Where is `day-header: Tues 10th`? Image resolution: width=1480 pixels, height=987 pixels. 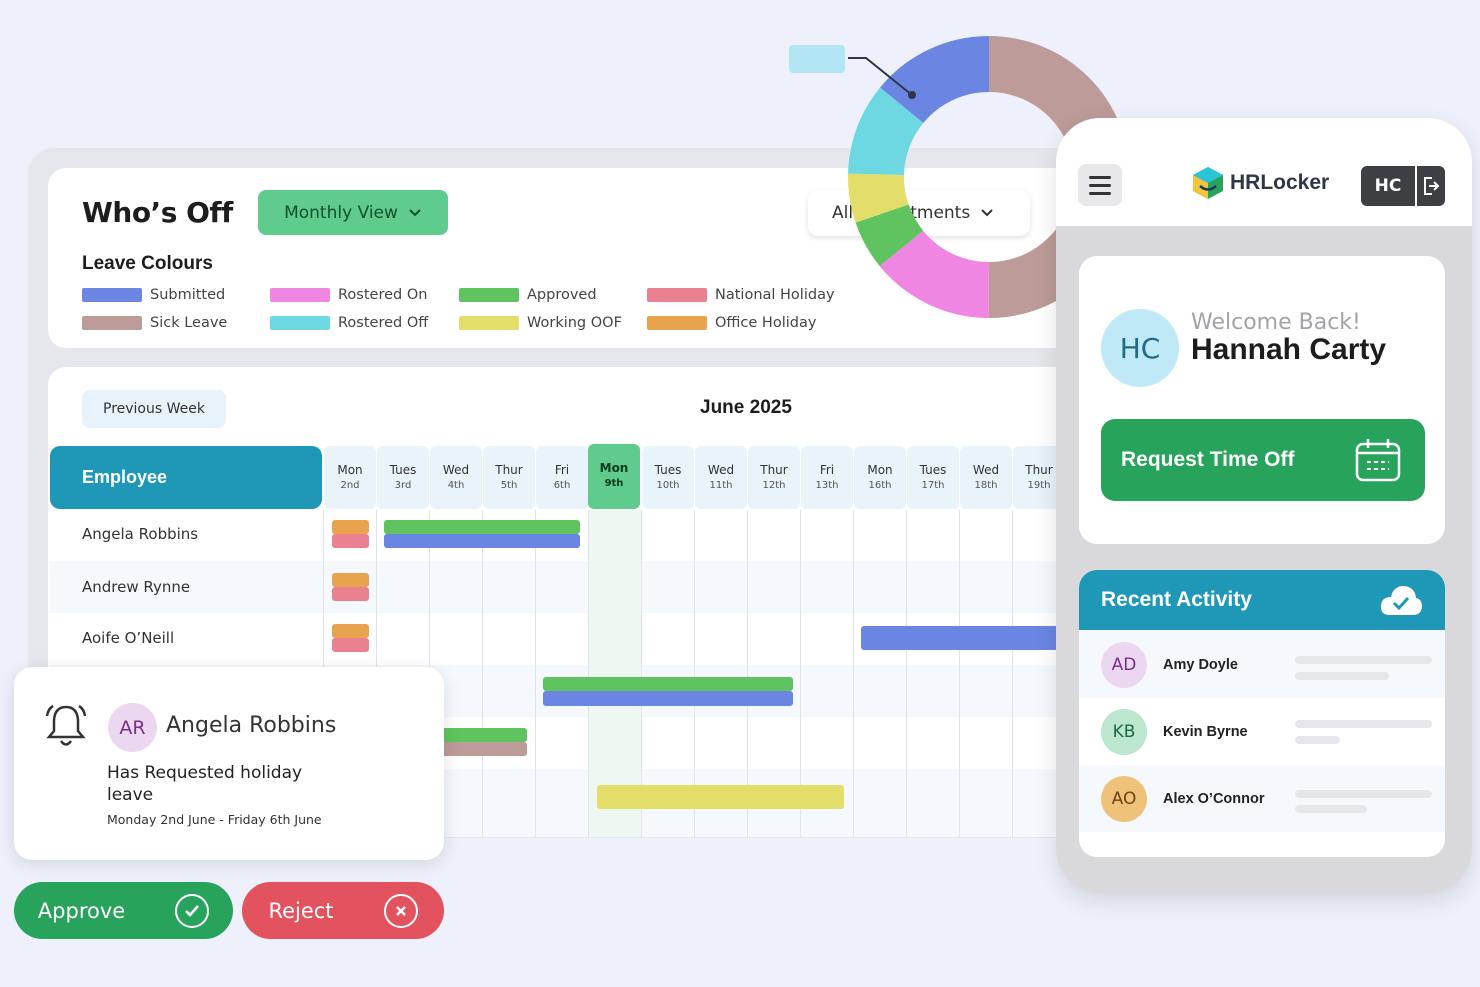
day-header: Tues 10th is located at coordinates (668, 477).